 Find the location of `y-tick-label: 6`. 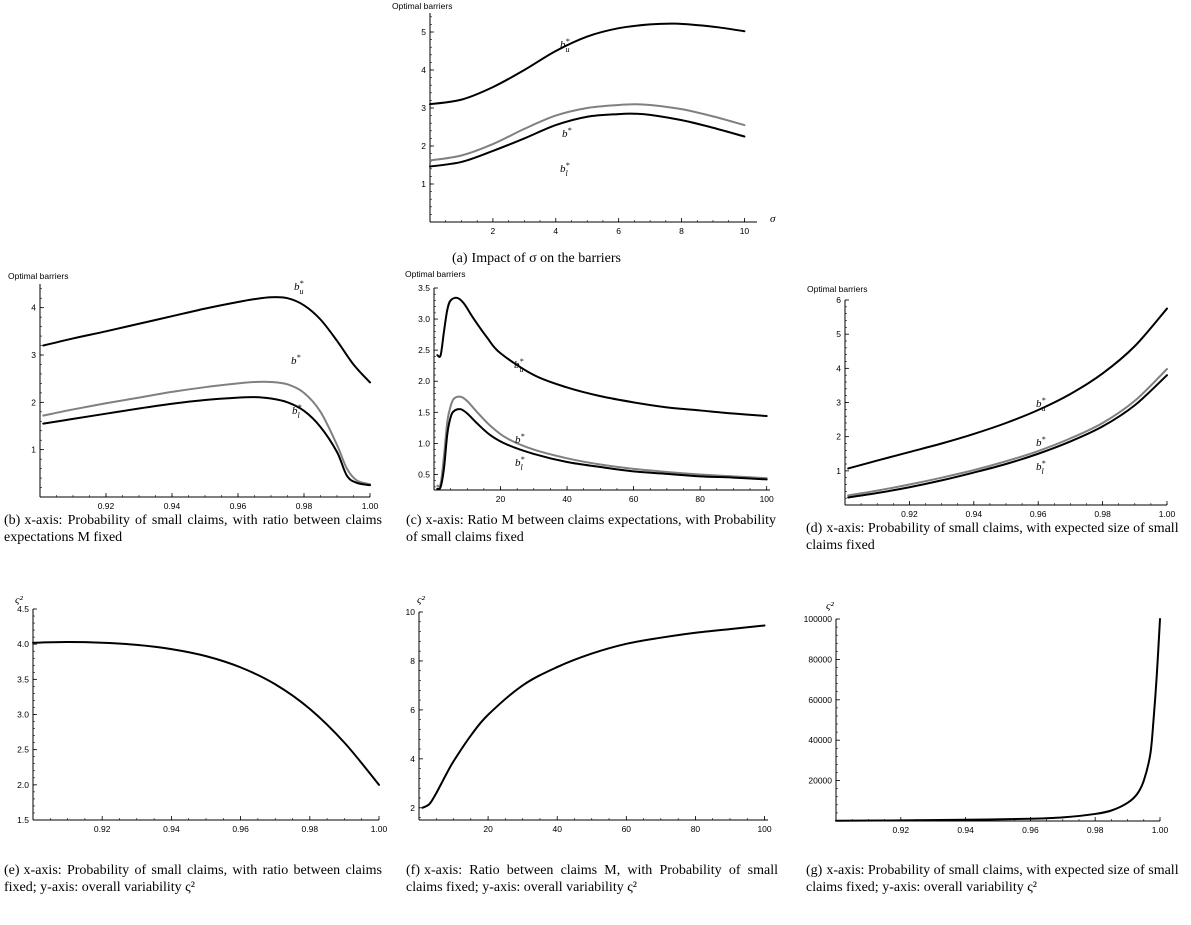

y-tick-label: 6 is located at coordinates (412, 710).